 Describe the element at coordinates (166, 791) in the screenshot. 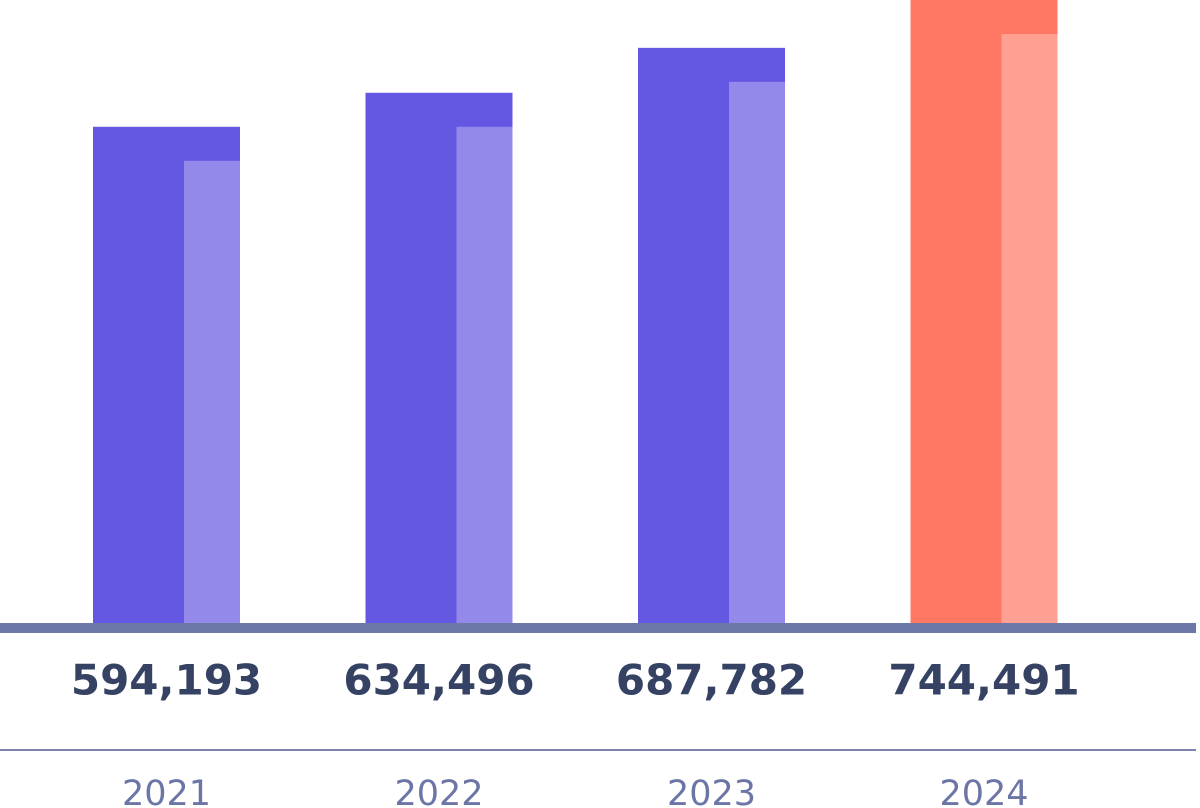

I see `x-tick-label: 2021` at that location.